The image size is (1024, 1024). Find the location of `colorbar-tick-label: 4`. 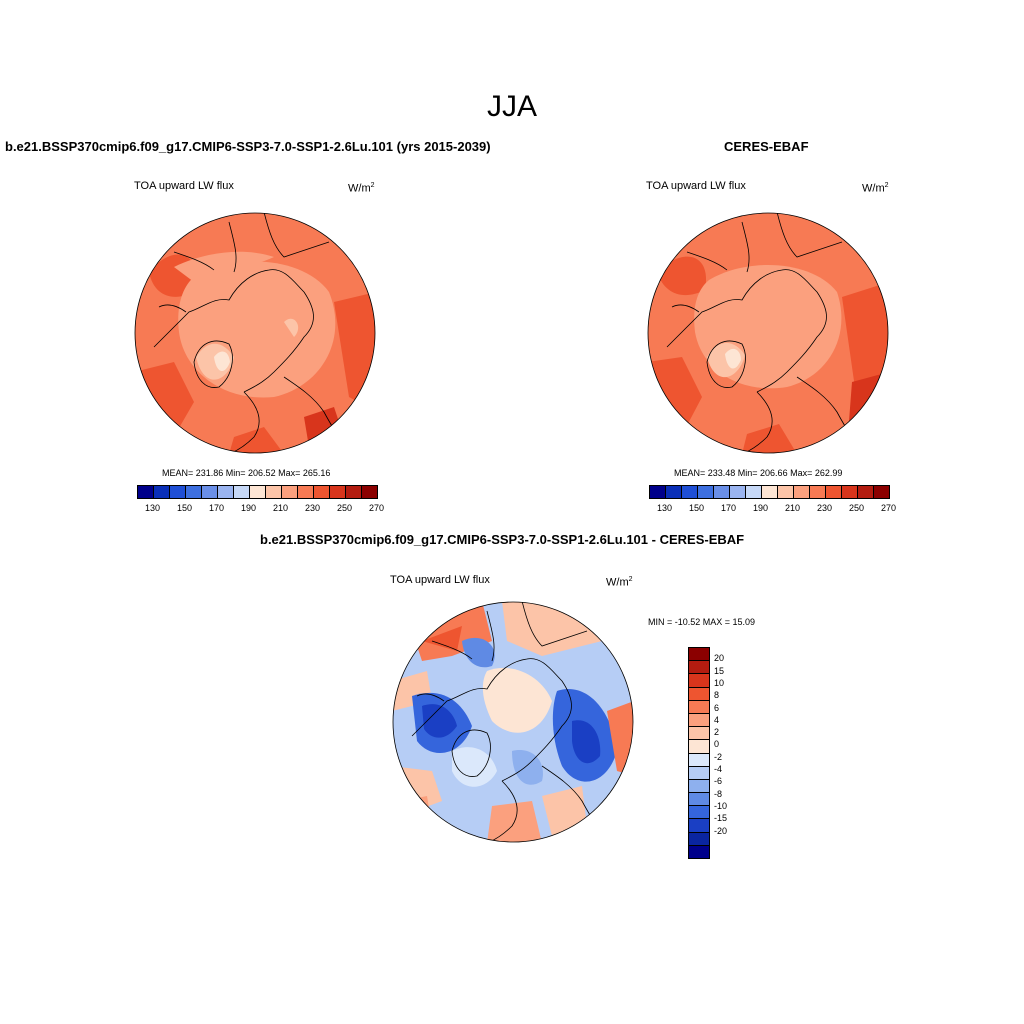

colorbar-tick-label: 4 is located at coordinates (717, 719).